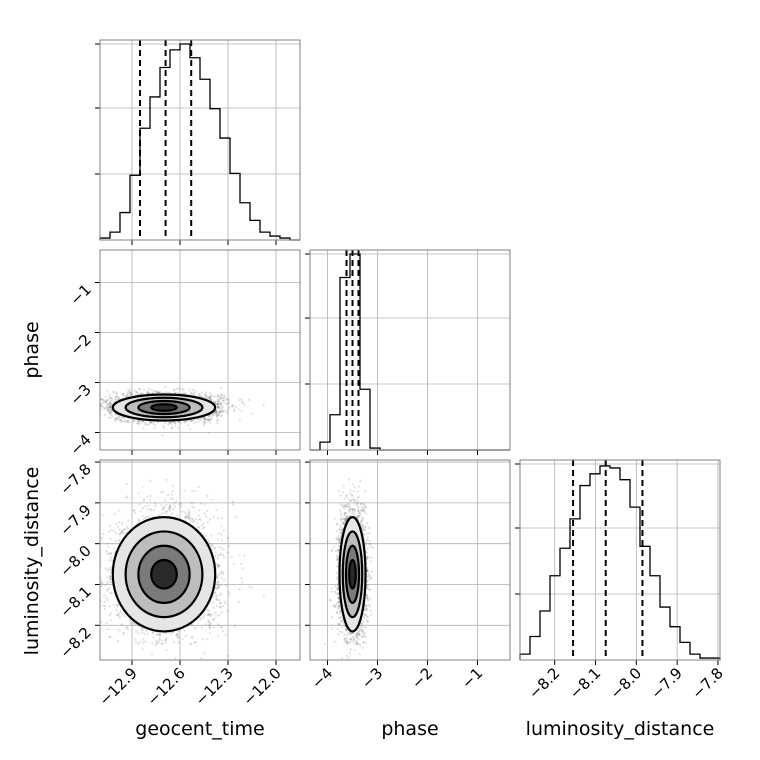 The width and height of the screenshot is (760, 760). Describe the element at coordinates (166, 686) in the screenshot. I see `x-tick-label: −12.6` at that location.